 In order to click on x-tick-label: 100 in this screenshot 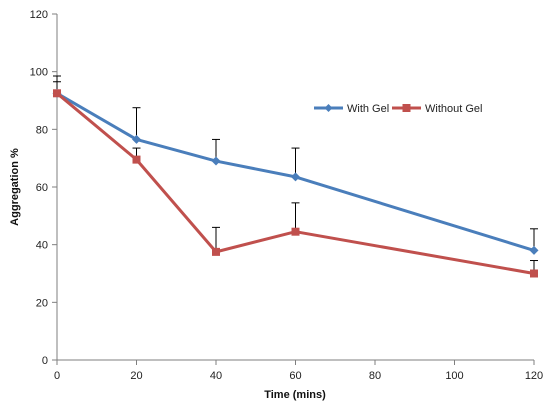, I will do `click(454, 376)`.